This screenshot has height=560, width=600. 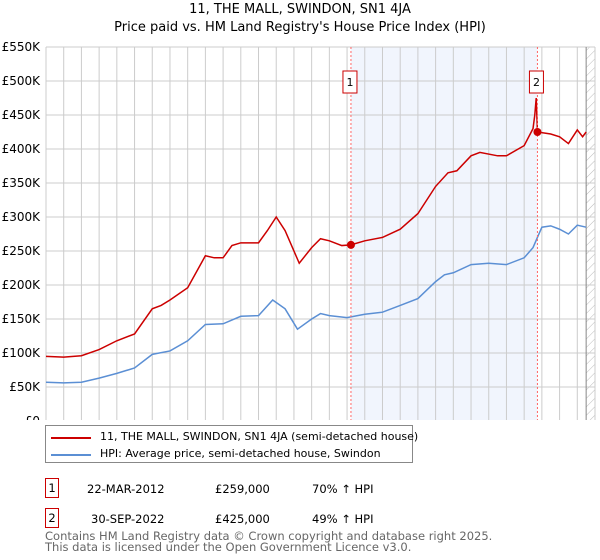 I want to click on legend-swatch-hpi, so click(x=71, y=455).